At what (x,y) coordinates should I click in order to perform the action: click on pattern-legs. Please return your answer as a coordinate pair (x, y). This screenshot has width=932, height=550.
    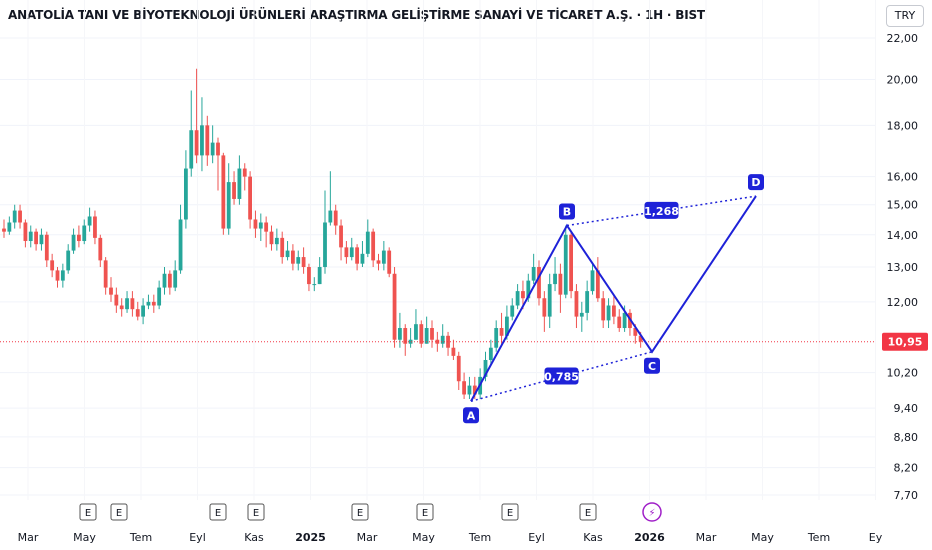
    Looking at the image, I should click on (613, 298).